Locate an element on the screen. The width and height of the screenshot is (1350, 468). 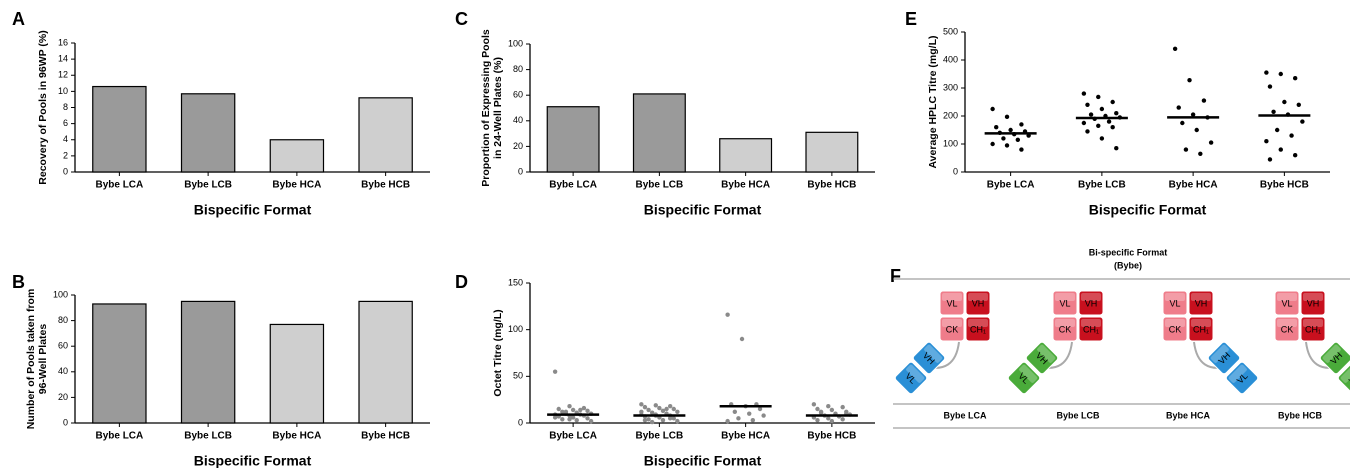
y-axis-label: Average HPLC Titre (mg/L) is located at coordinates (933, 101).